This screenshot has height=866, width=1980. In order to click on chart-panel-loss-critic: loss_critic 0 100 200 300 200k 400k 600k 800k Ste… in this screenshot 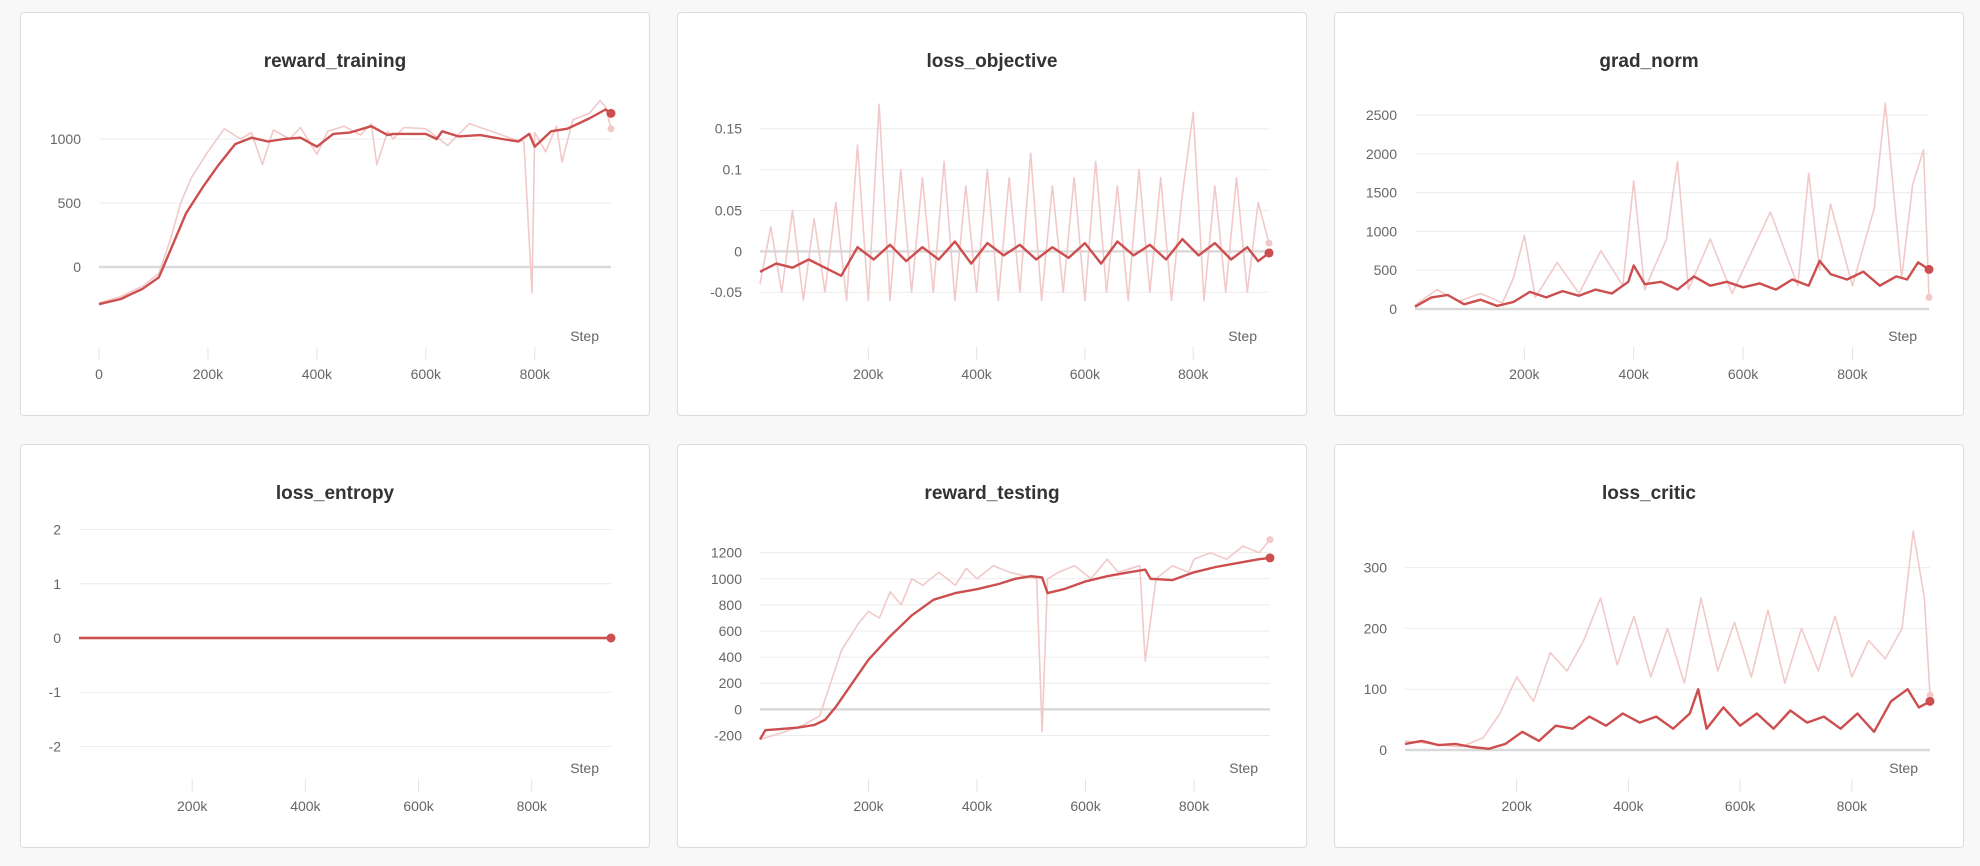, I will do `click(1649, 646)`.